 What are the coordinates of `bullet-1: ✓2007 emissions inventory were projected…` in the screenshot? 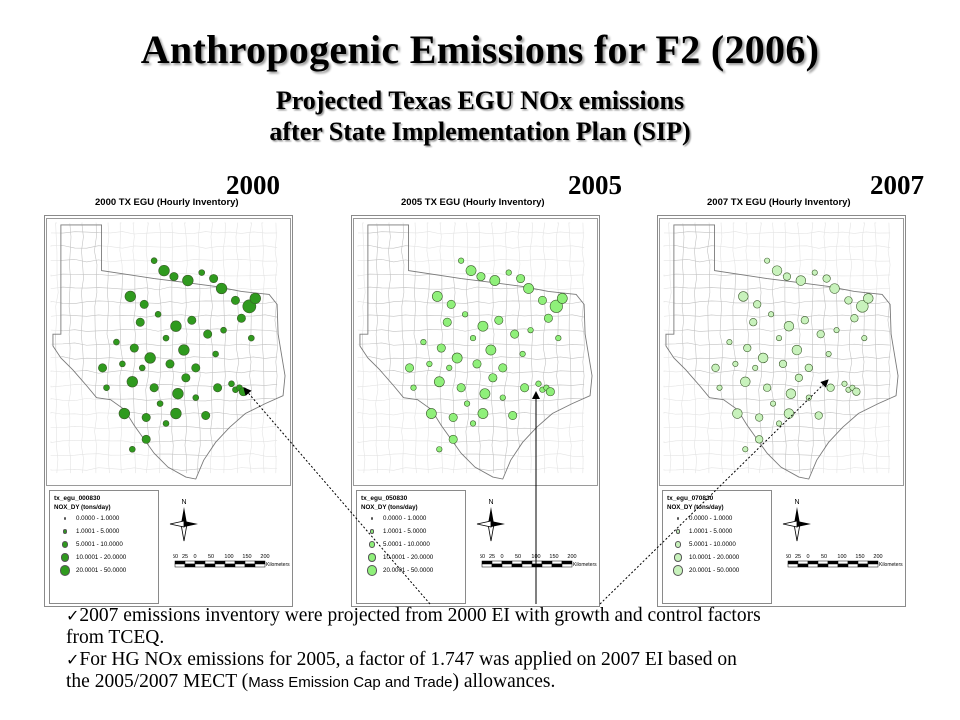 It's located at (506, 616).